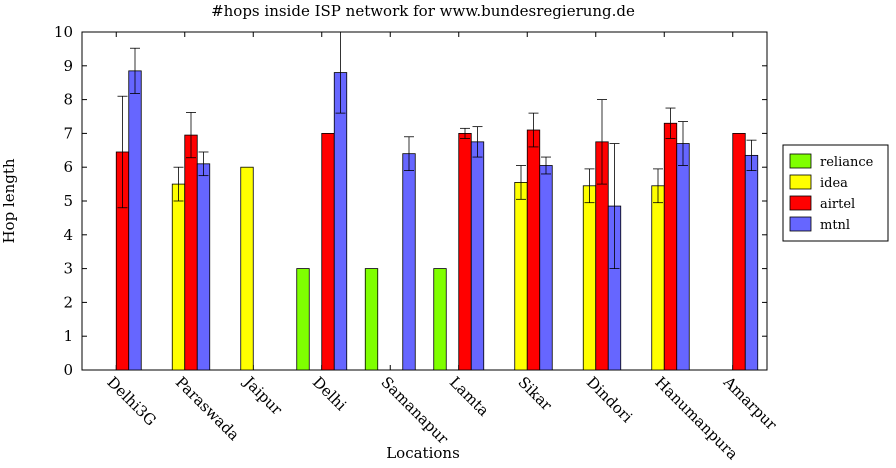 The width and height of the screenshot is (896, 468). What do you see at coordinates (800, 224) in the screenshot?
I see `legend-swatch-mtnl` at bounding box center [800, 224].